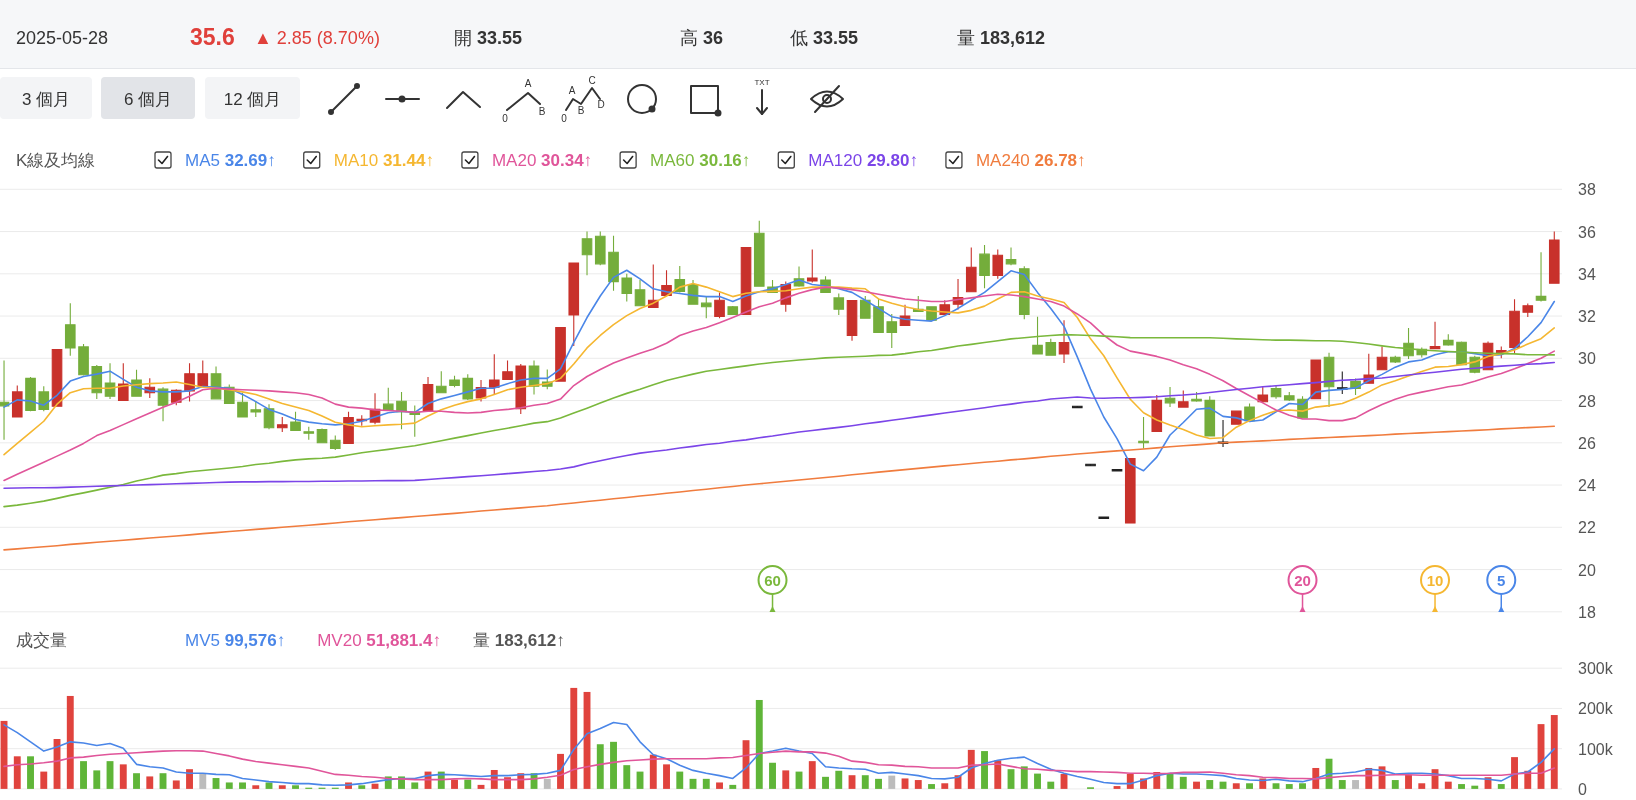  I want to click on y-tick-label: 20, so click(1587, 570).